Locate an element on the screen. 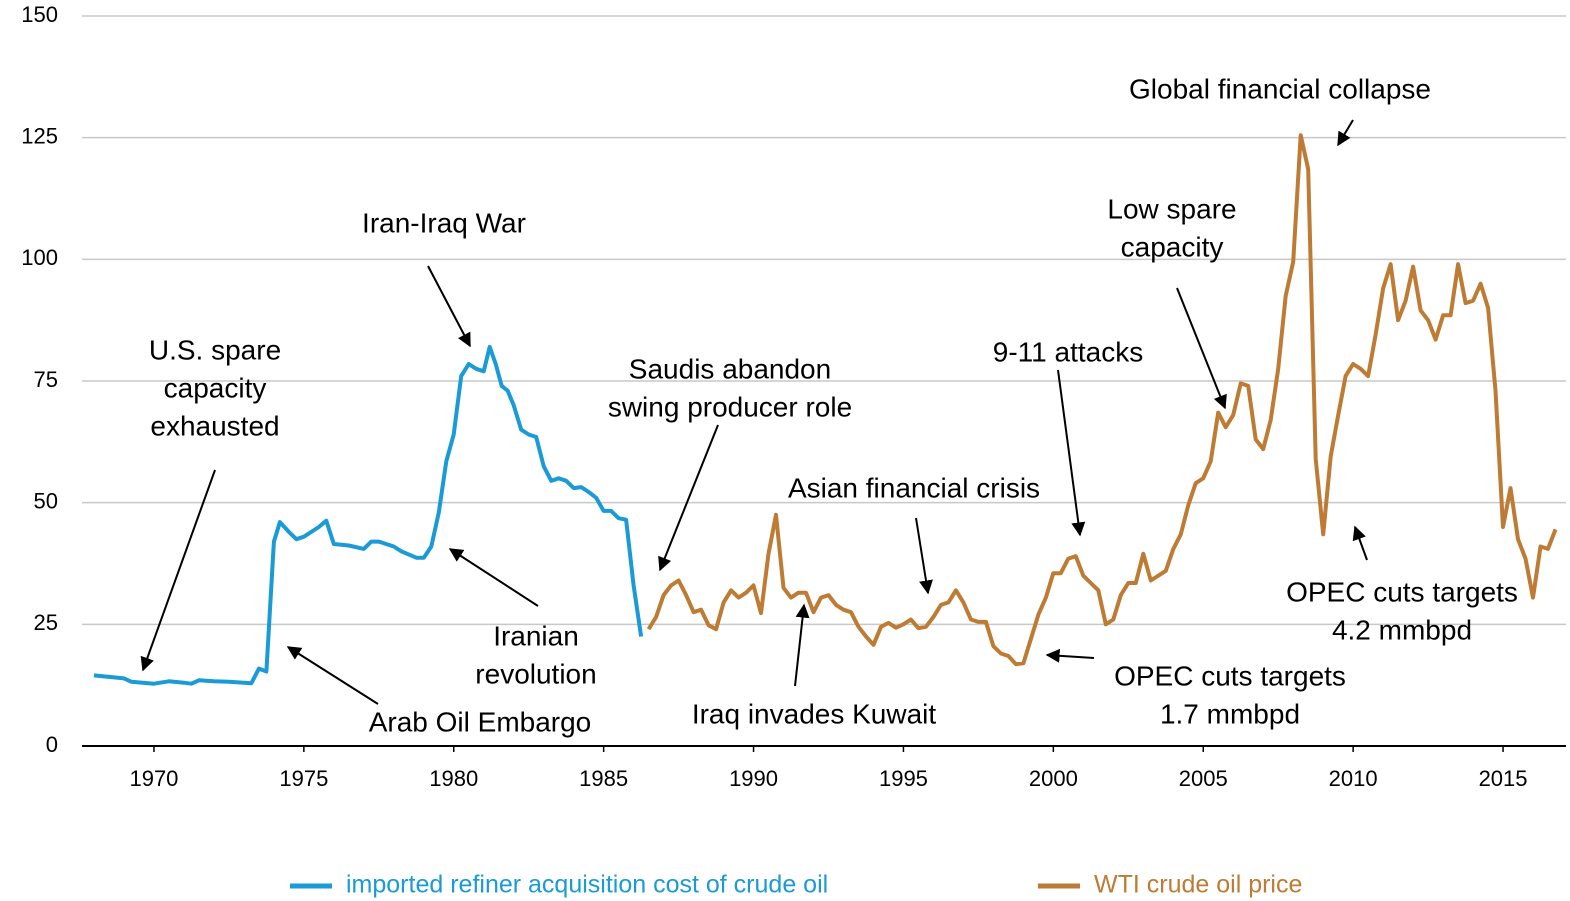  x-tick-label: 2015 is located at coordinates (1503, 778).